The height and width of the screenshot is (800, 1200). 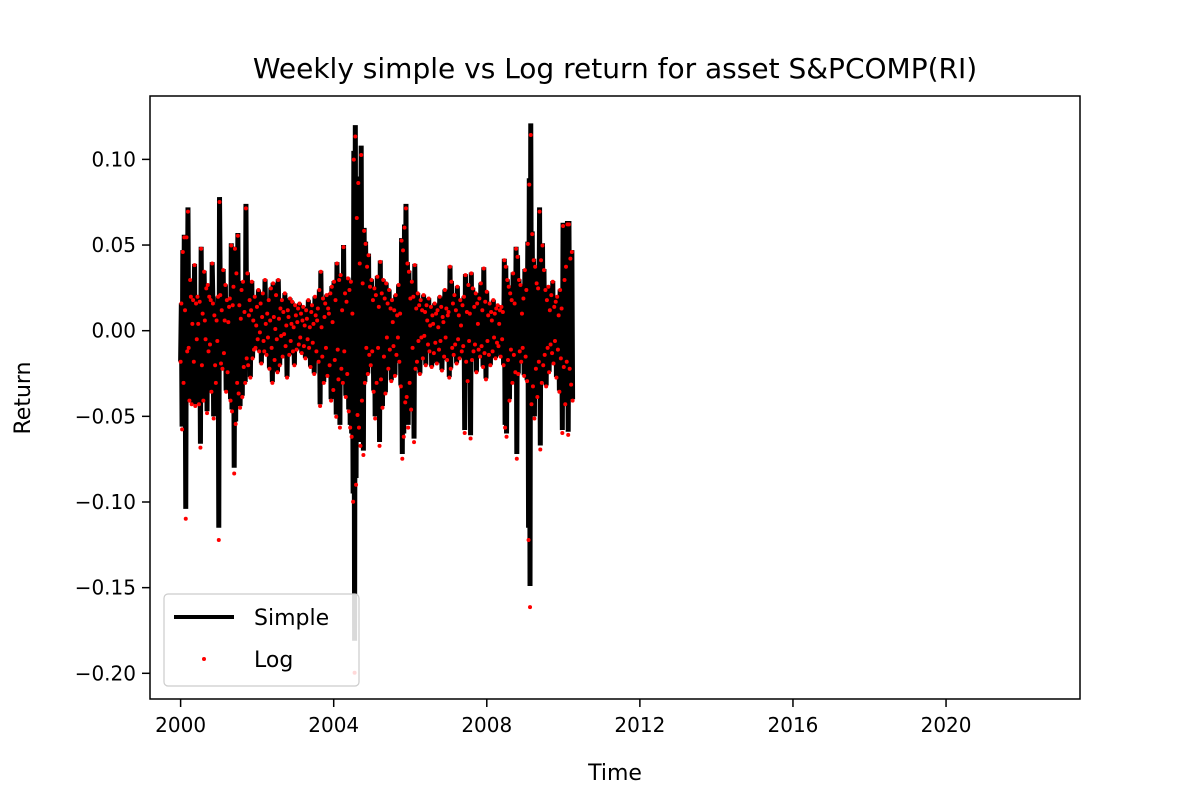 What do you see at coordinates (105, 673) in the screenshot?
I see `y-tick-label: −0.20` at bounding box center [105, 673].